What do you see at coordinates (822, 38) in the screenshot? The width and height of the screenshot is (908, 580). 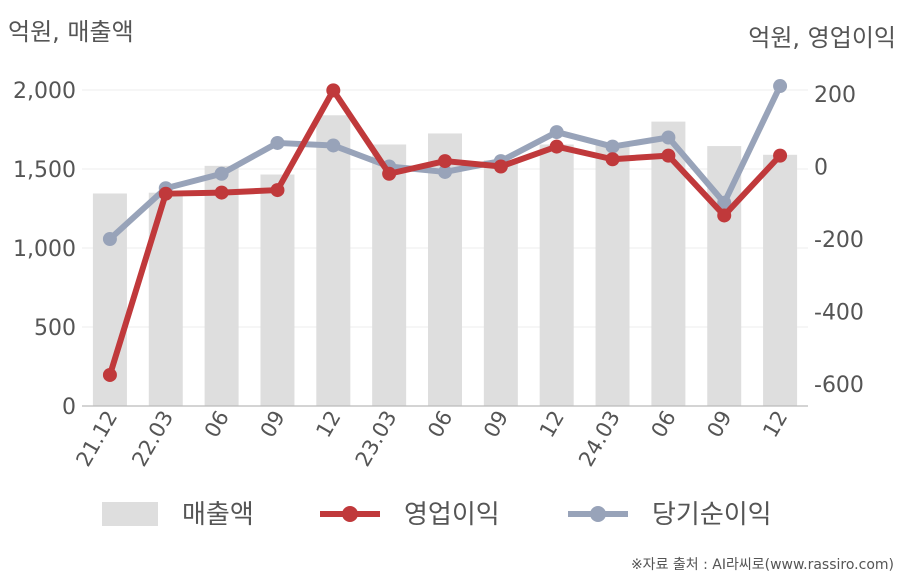 I see `right-axis-unit: 억원, 영업이익` at bounding box center [822, 38].